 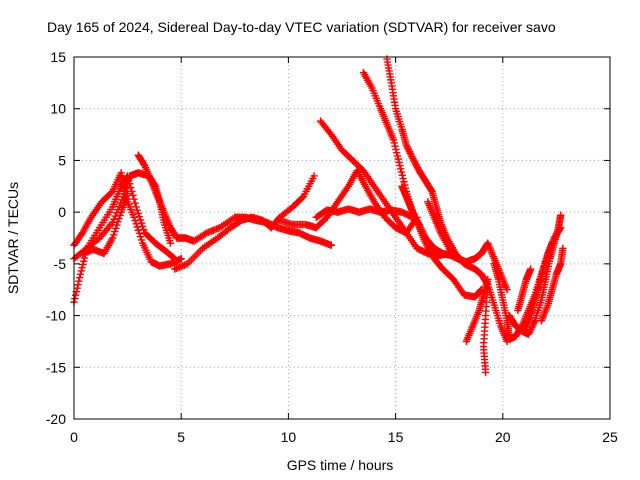 I want to click on x-tick-label: 25, so click(x=610, y=437).